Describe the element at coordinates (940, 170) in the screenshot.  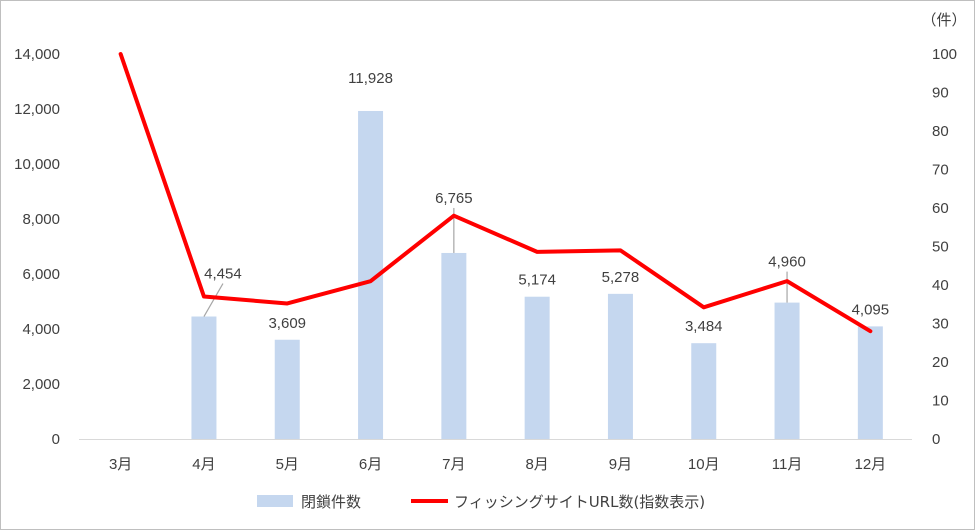
I see `y-right-tick-label: 70` at that location.